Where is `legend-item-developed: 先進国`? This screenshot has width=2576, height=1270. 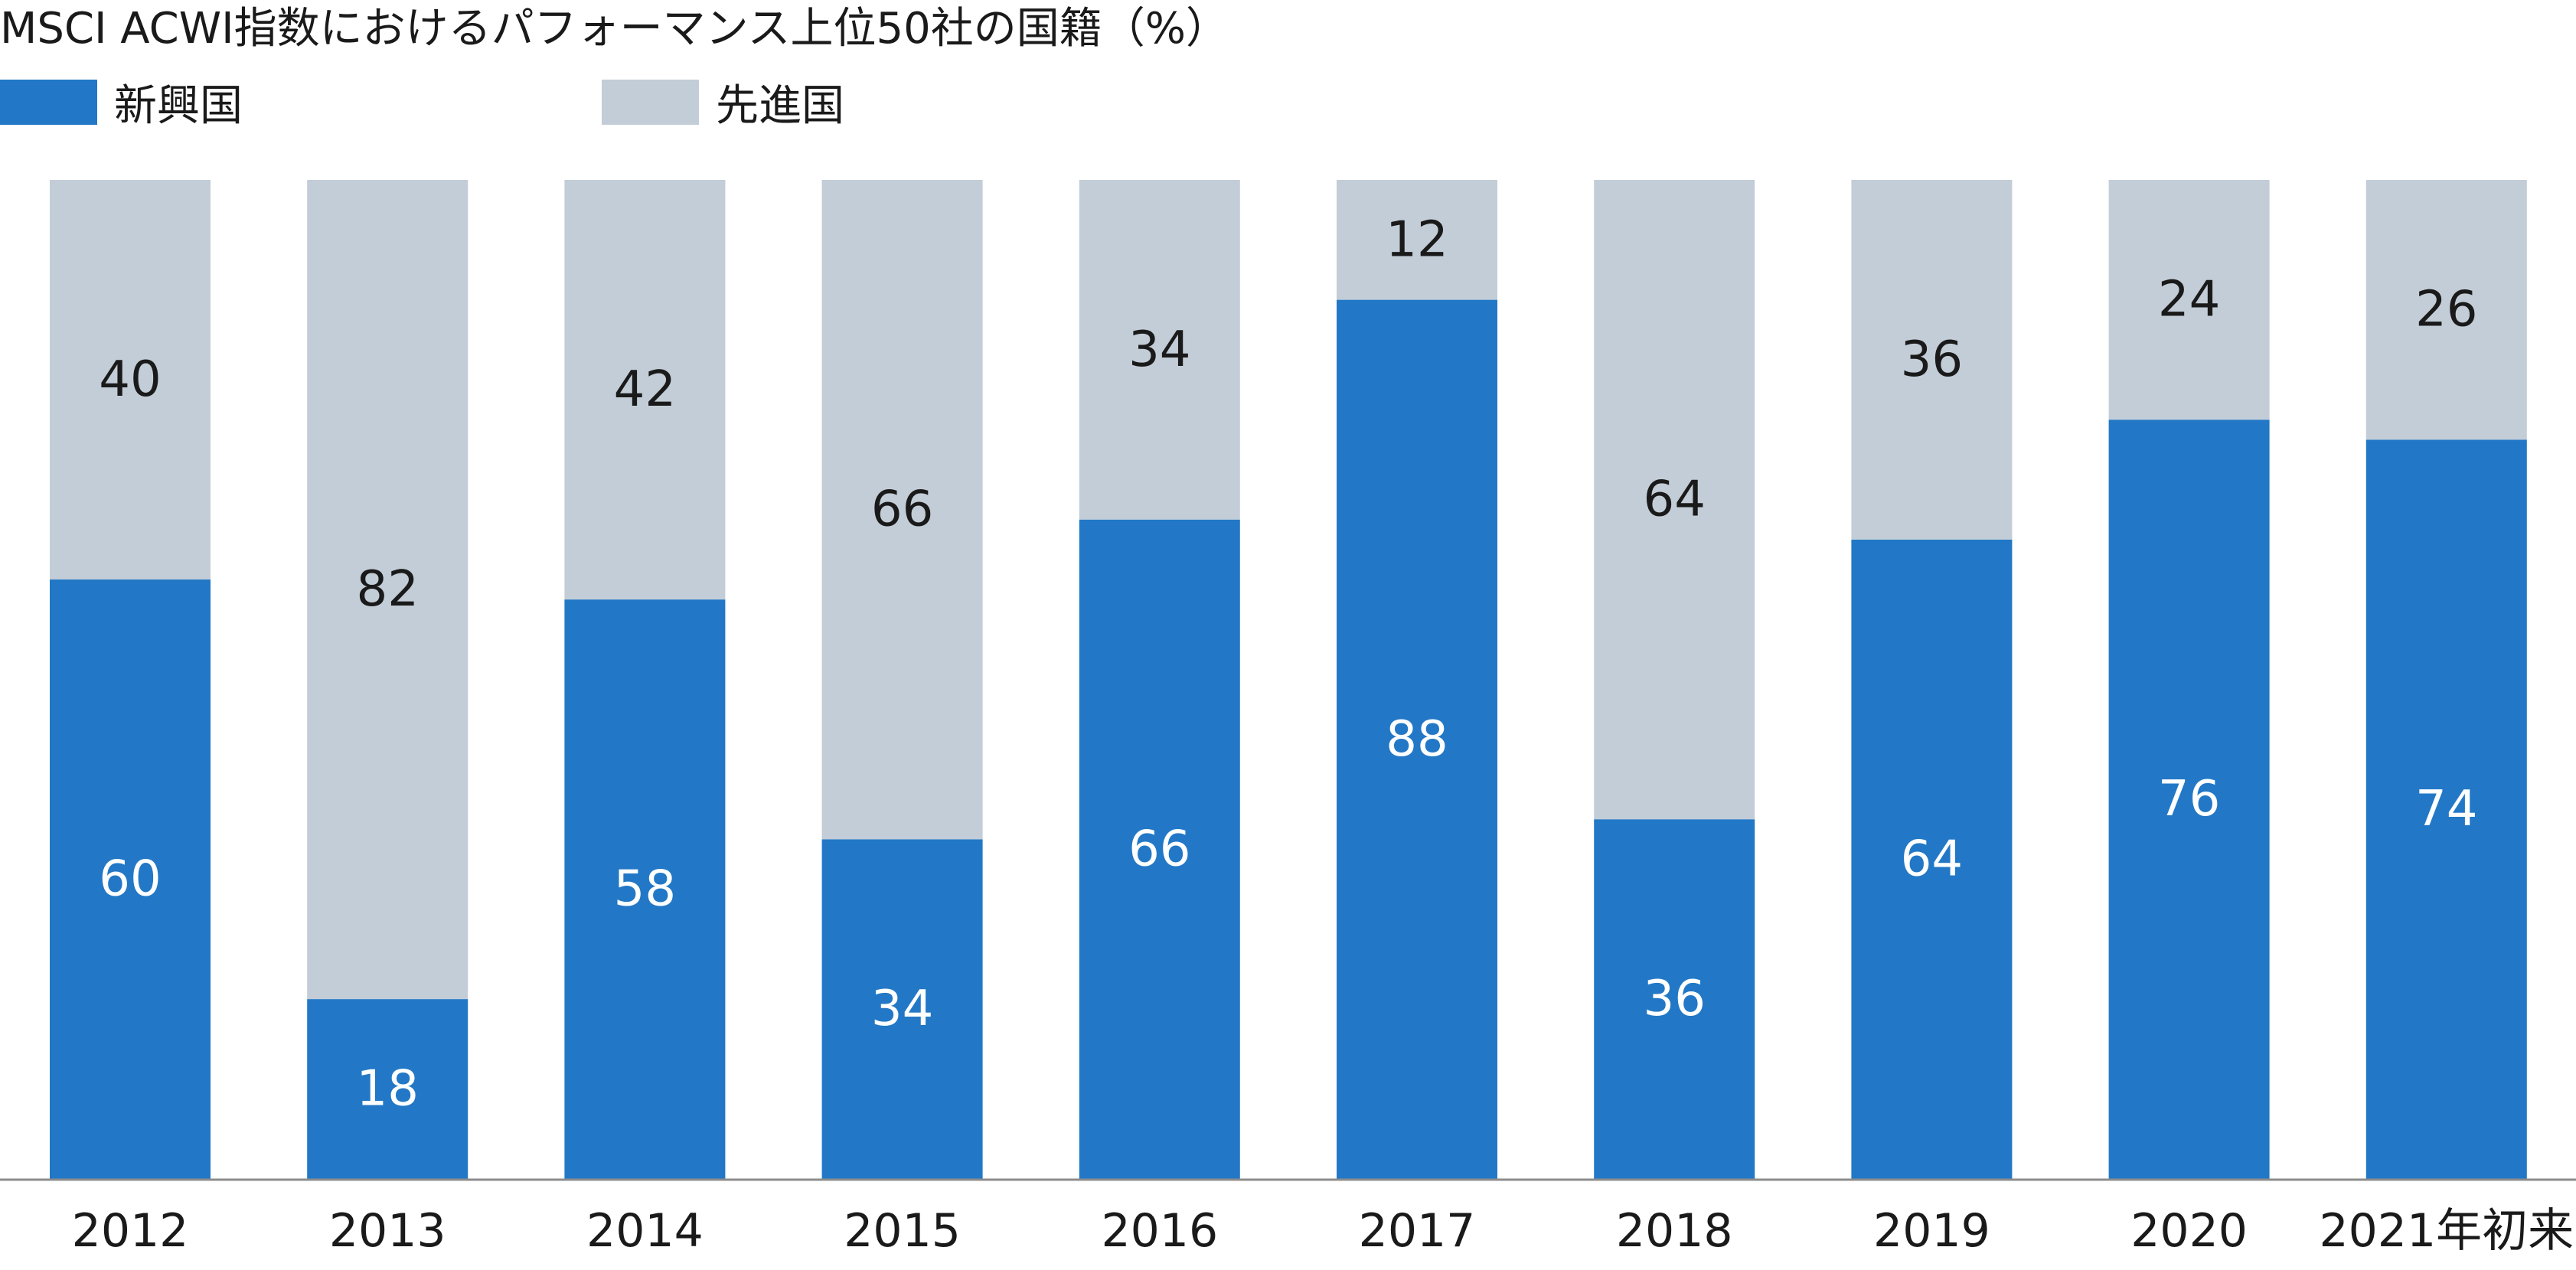
legend-item-developed: 先進国 is located at coordinates (723, 104).